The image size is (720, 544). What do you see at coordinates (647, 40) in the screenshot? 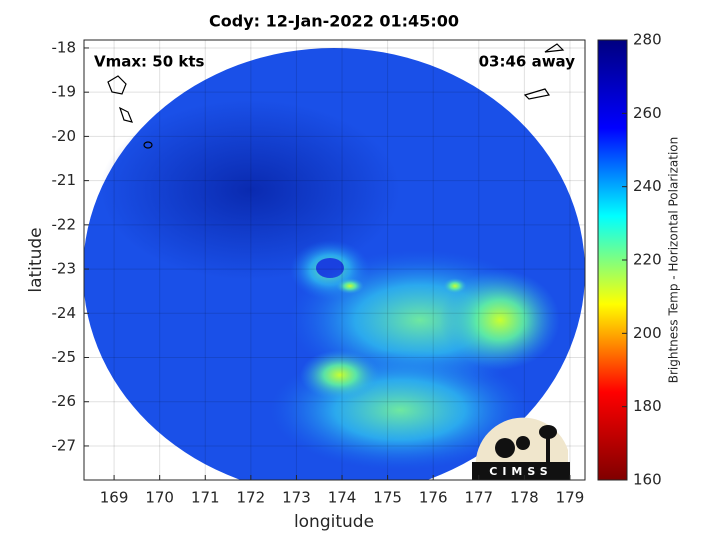
I see `colorbar-tick-label: 280` at bounding box center [647, 40].